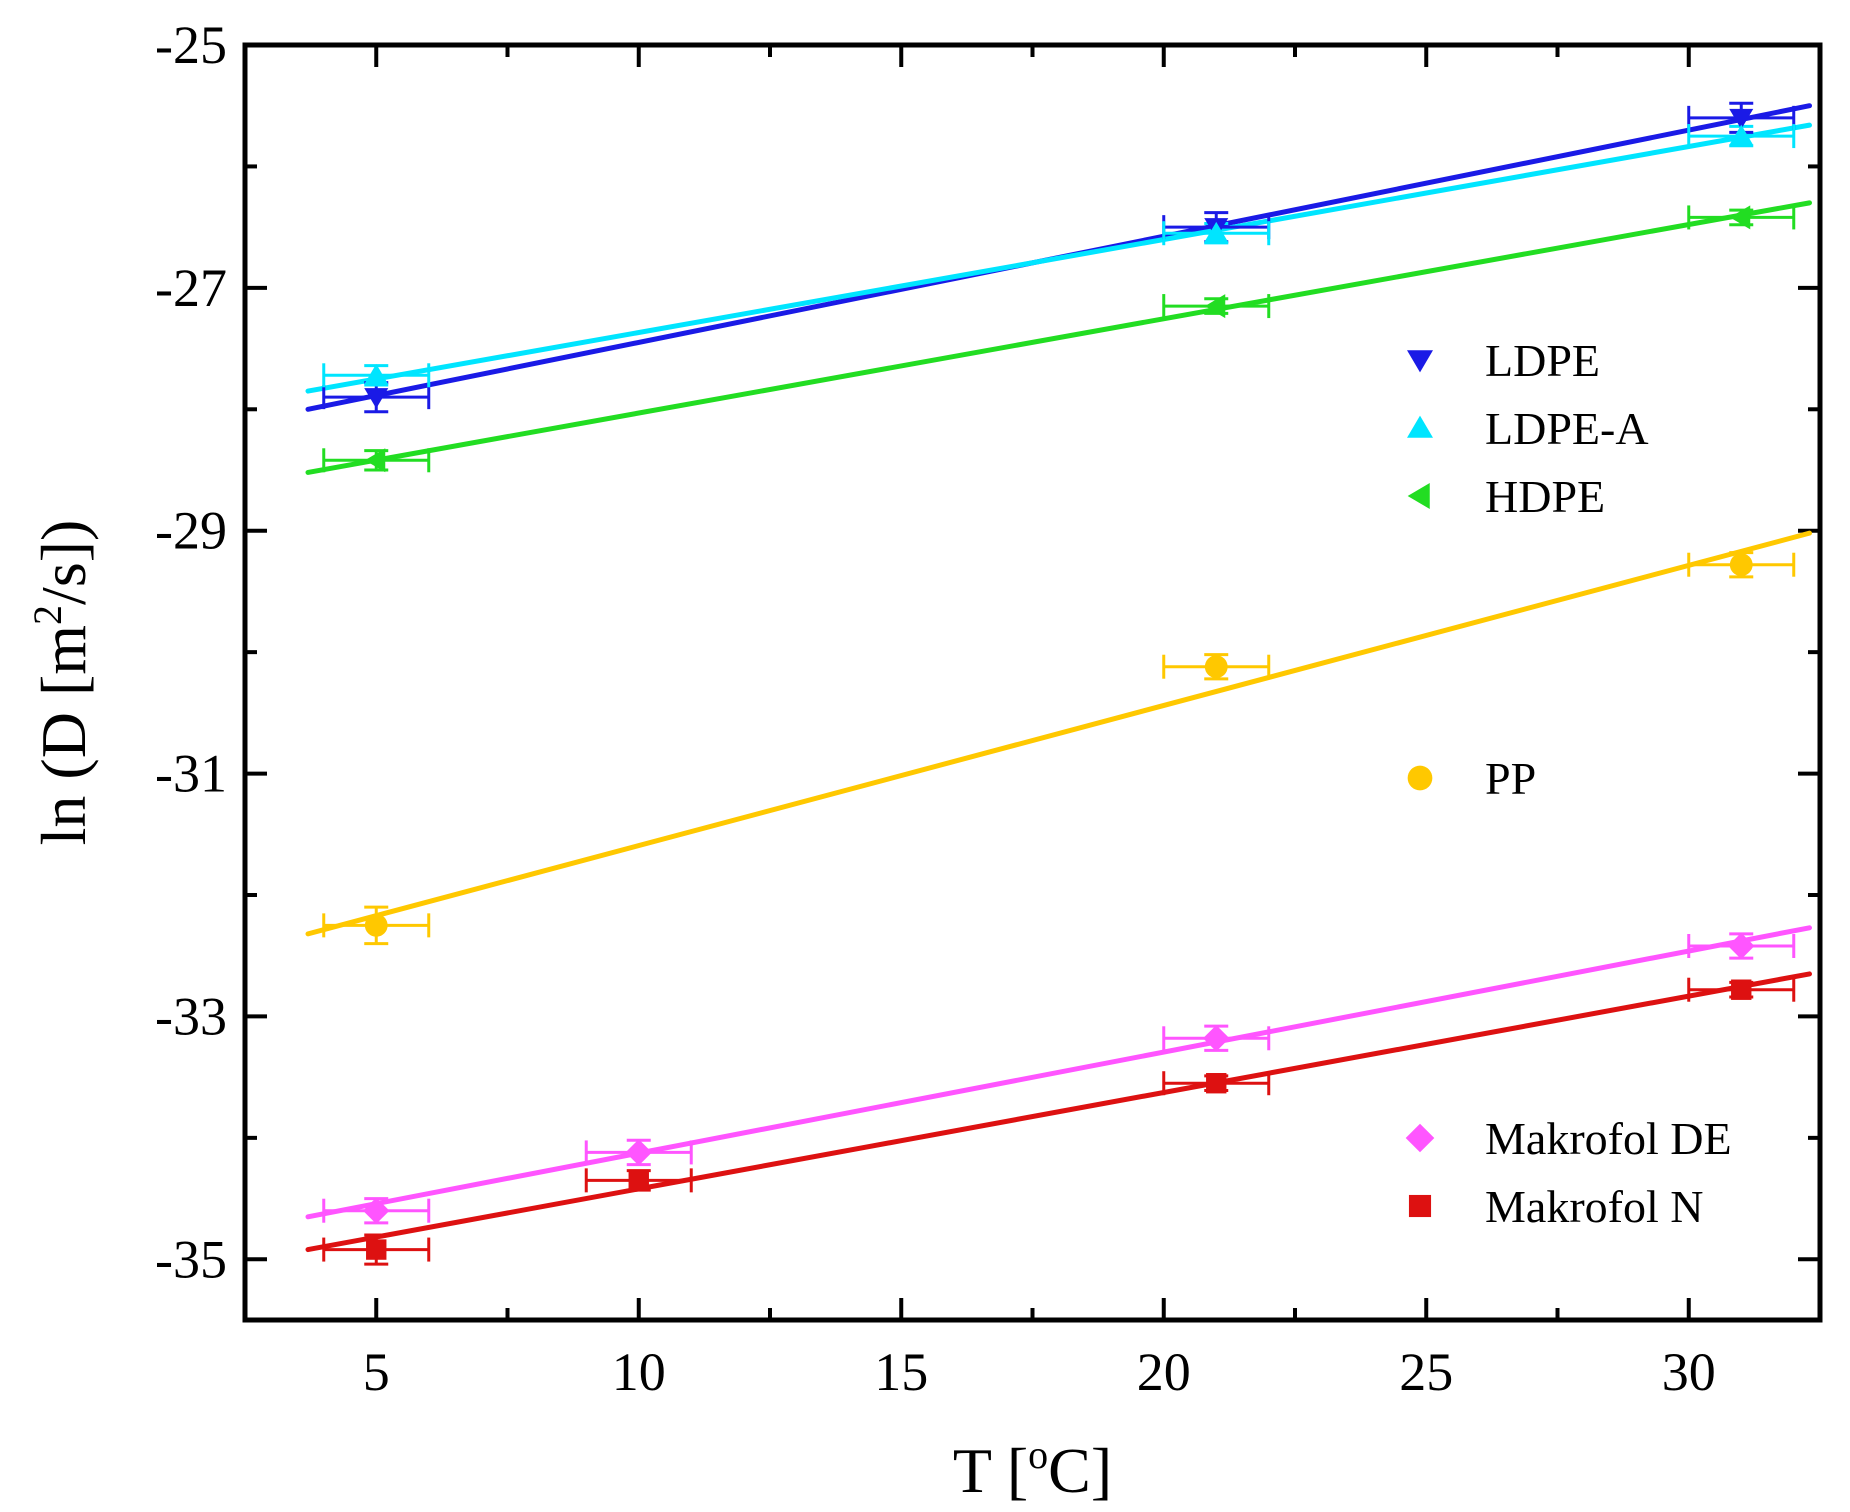  Describe the element at coordinates (191, 288) in the screenshot. I see `y-tick-label: -27` at that location.